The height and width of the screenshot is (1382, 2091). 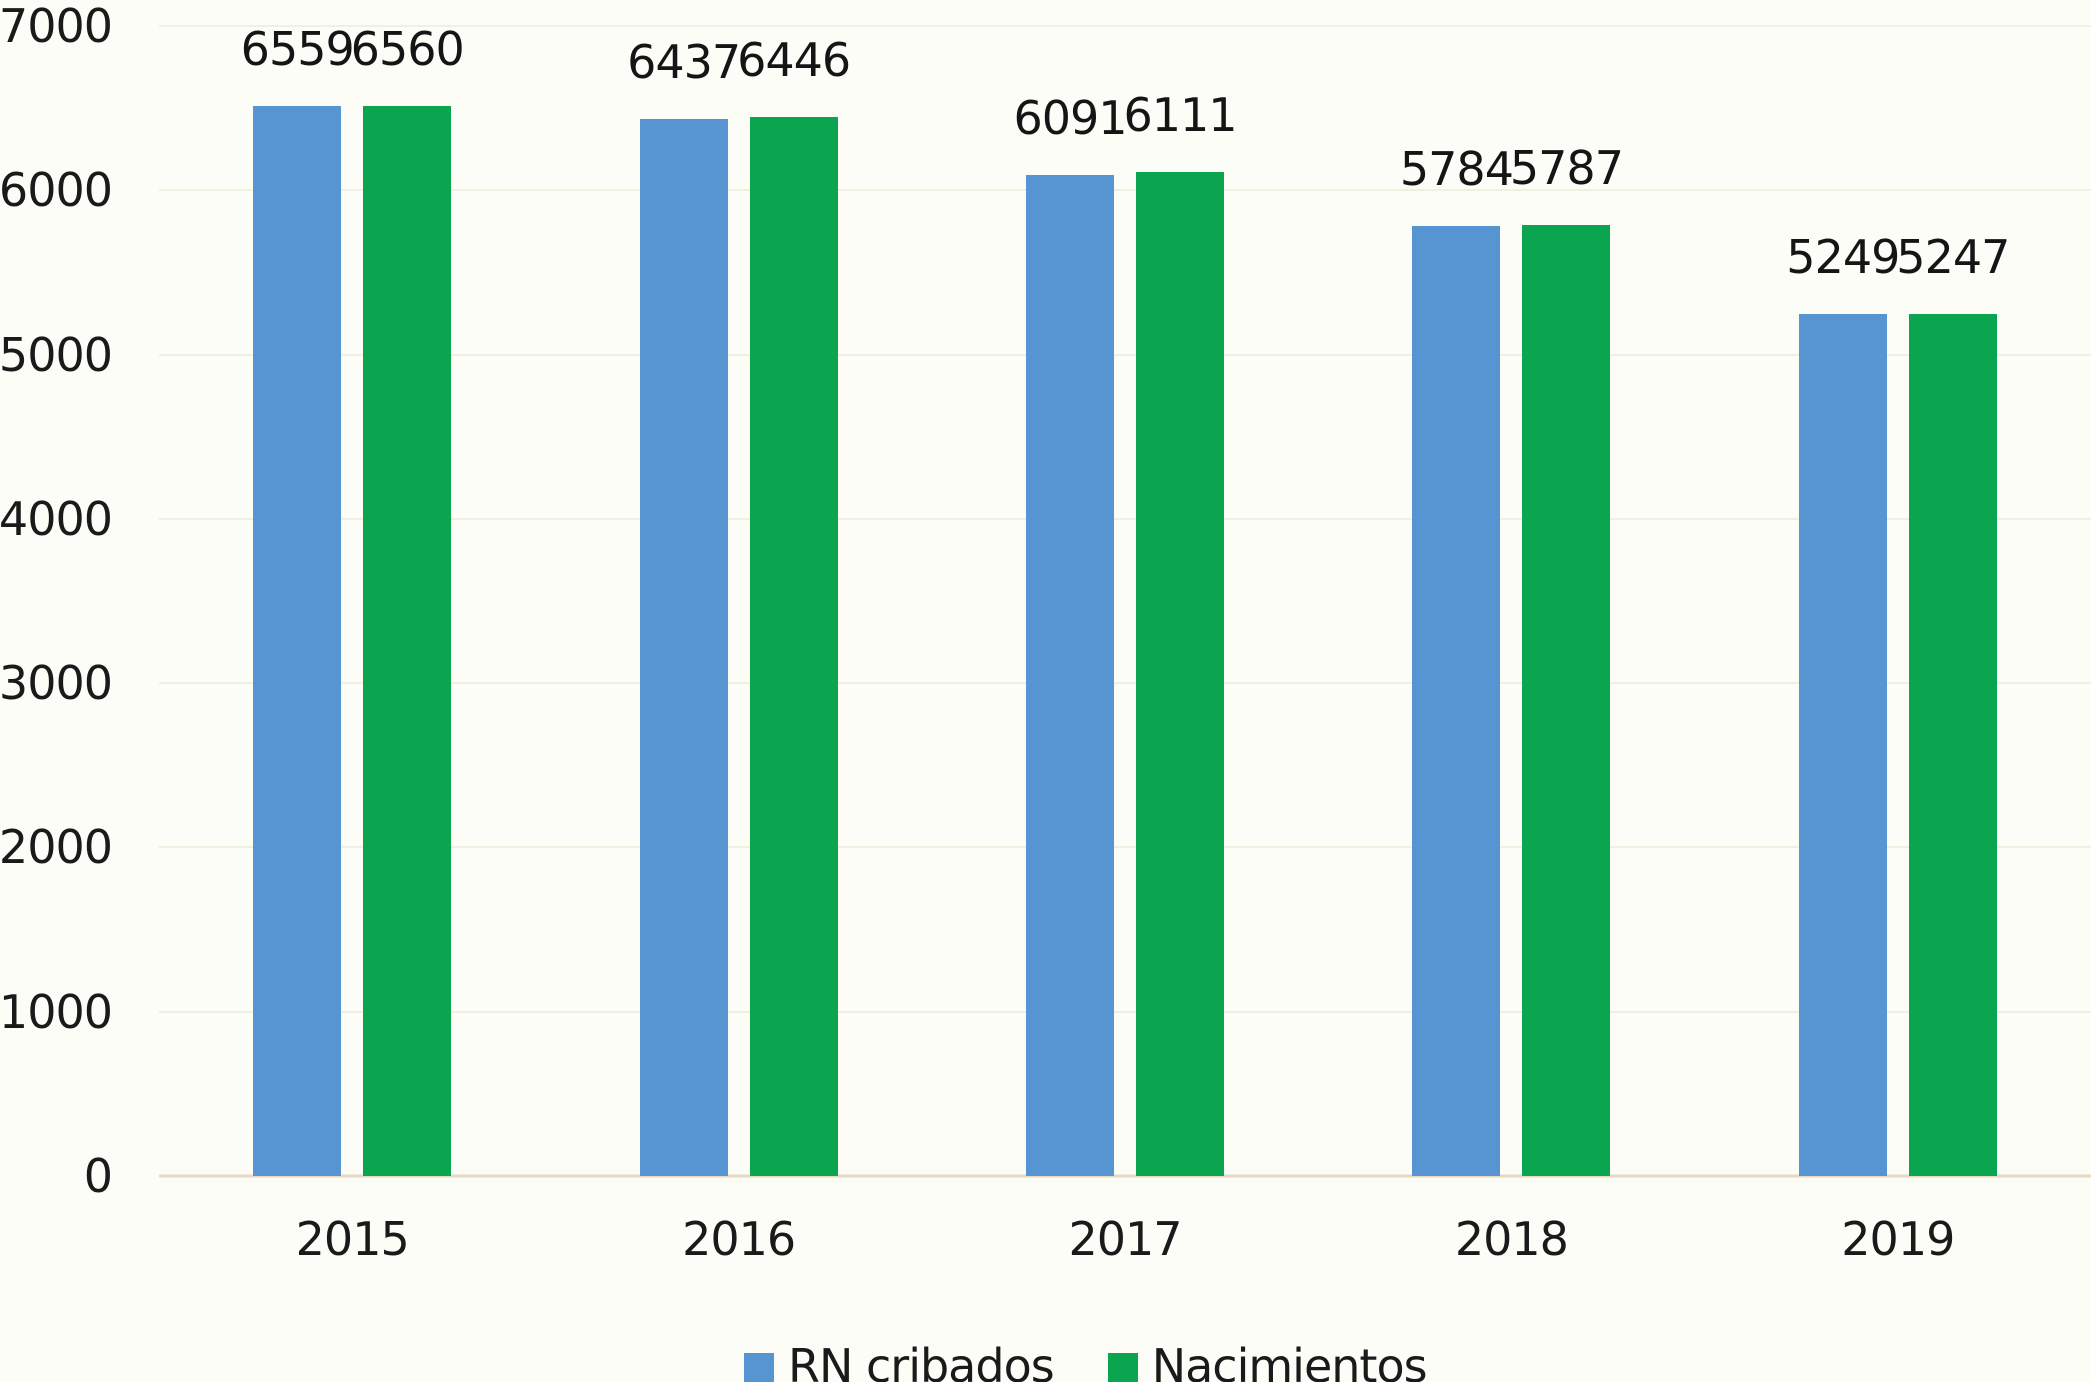 What do you see at coordinates (794, 60) in the screenshot?
I see `bar-value-label: 6446` at bounding box center [794, 60].